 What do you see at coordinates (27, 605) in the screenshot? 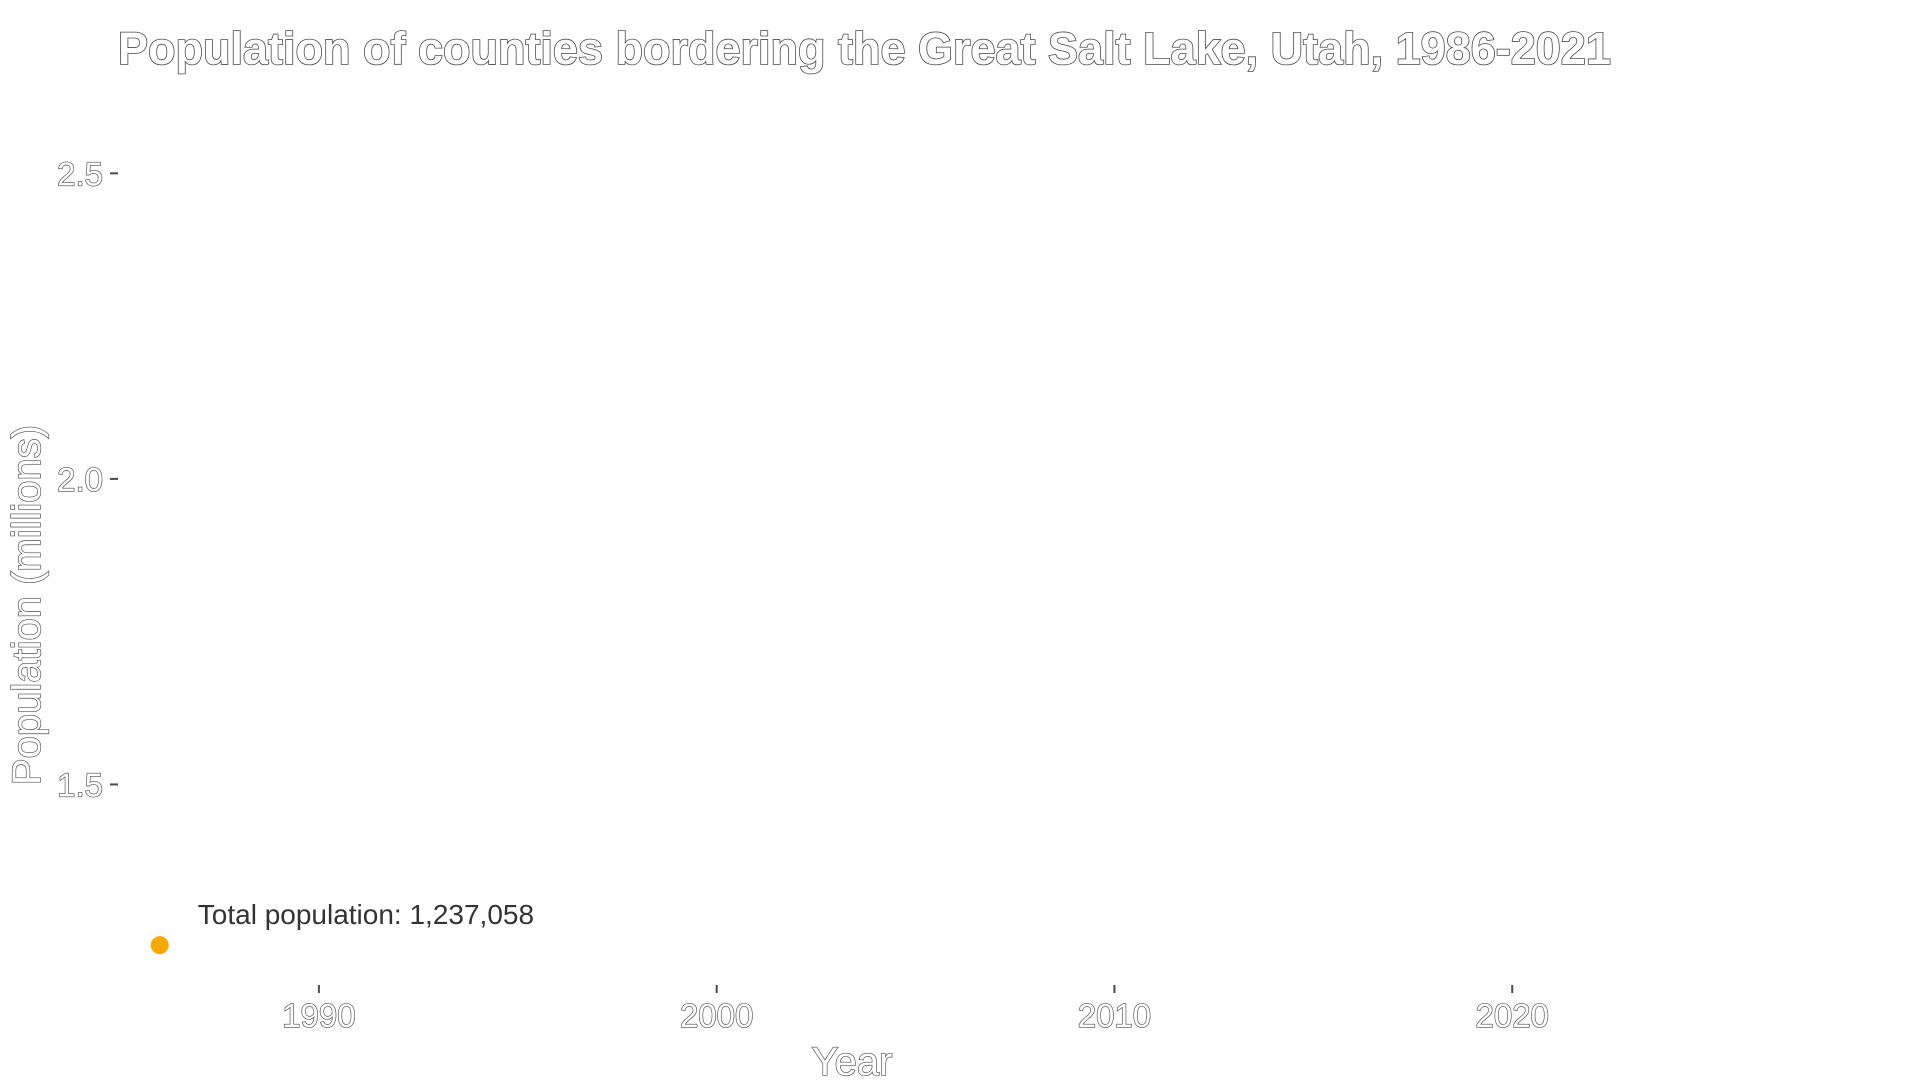
I see `y-axis-title: Population (millions)` at bounding box center [27, 605].